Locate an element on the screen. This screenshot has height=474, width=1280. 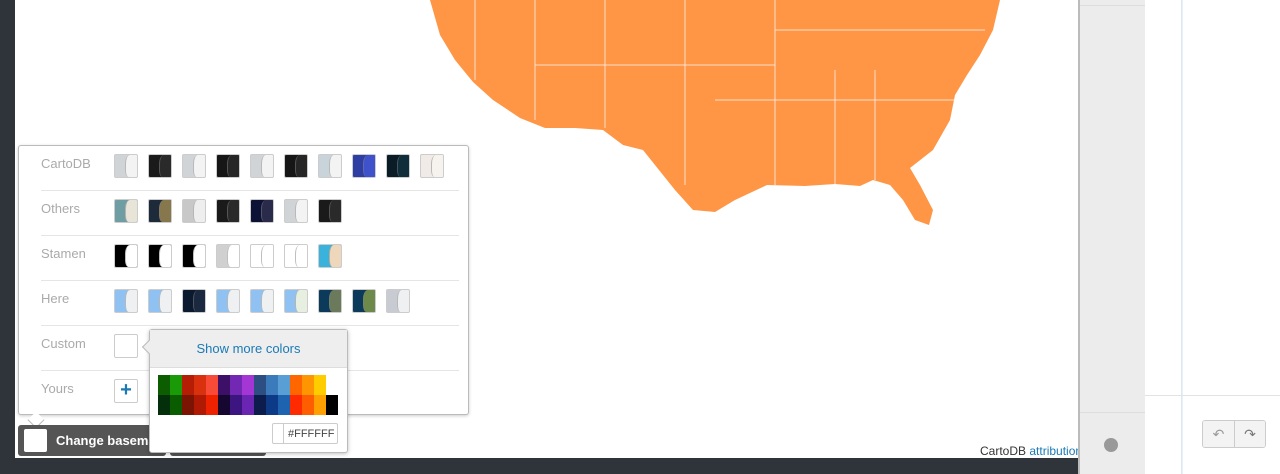
hex-color-preview is located at coordinates (278, 433).